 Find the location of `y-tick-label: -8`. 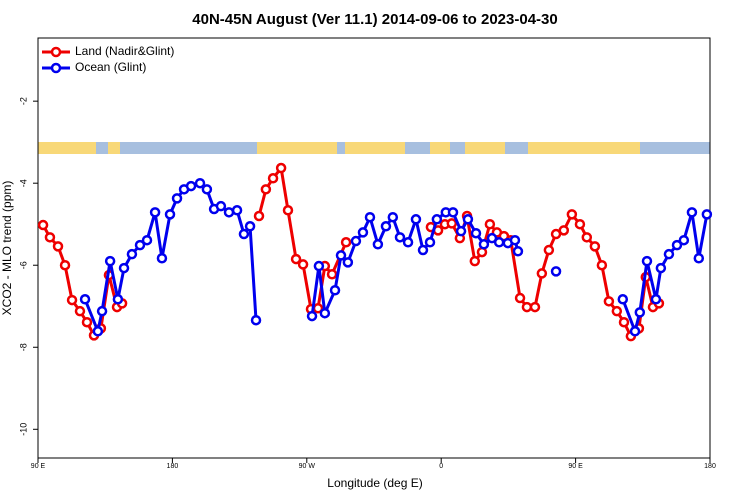

y-tick-label: -8 is located at coordinates (23, 347).